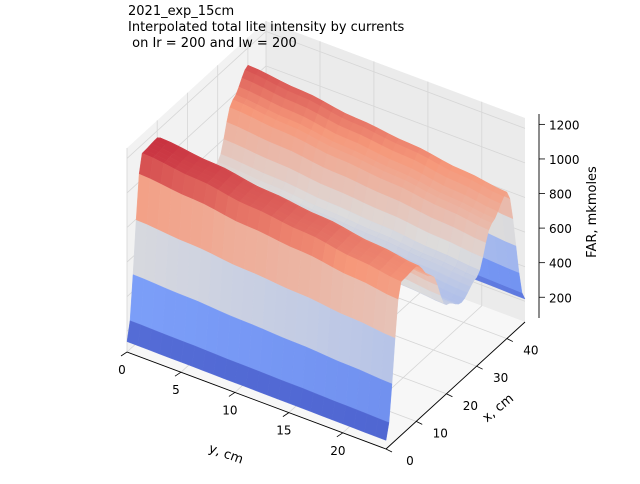 This screenshot has width=640, height=484. I want to click on z-axis-label: FAR, mkmoles, so click(592, 212).